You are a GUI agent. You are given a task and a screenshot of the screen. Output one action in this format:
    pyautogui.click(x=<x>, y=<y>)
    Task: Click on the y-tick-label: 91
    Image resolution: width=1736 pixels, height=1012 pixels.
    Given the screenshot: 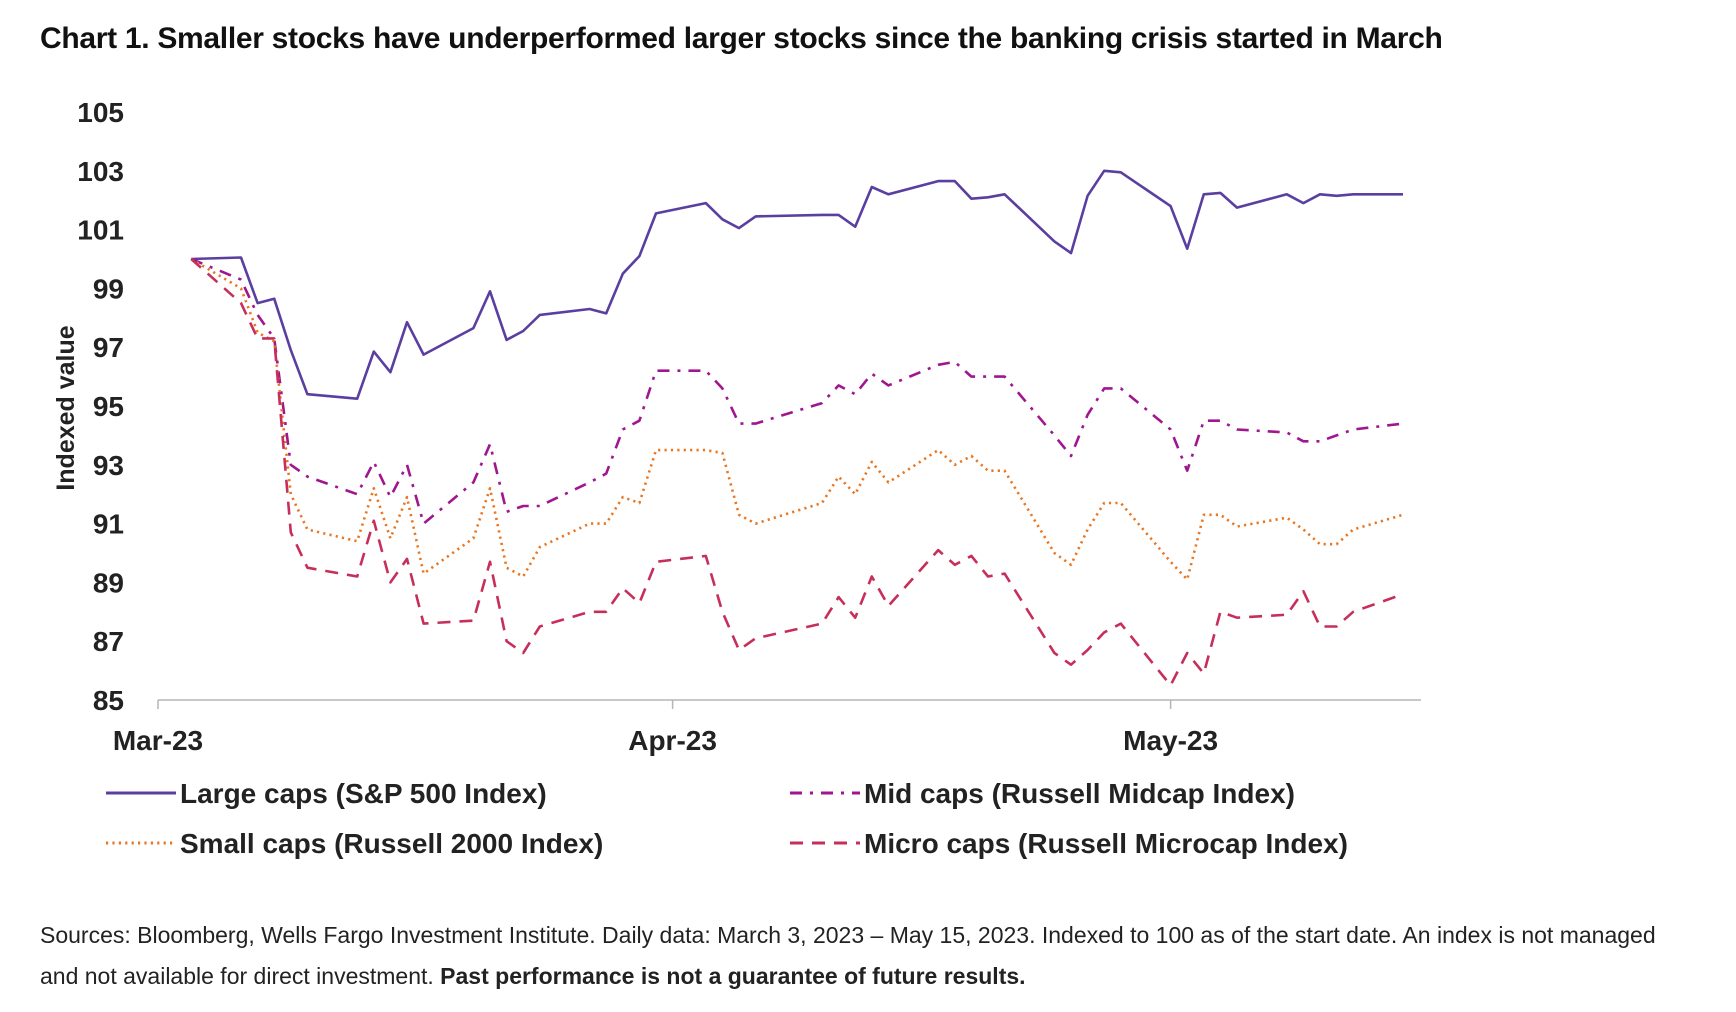 What is the action you would take?
    pyautogui.click(x=108, y=524)
    